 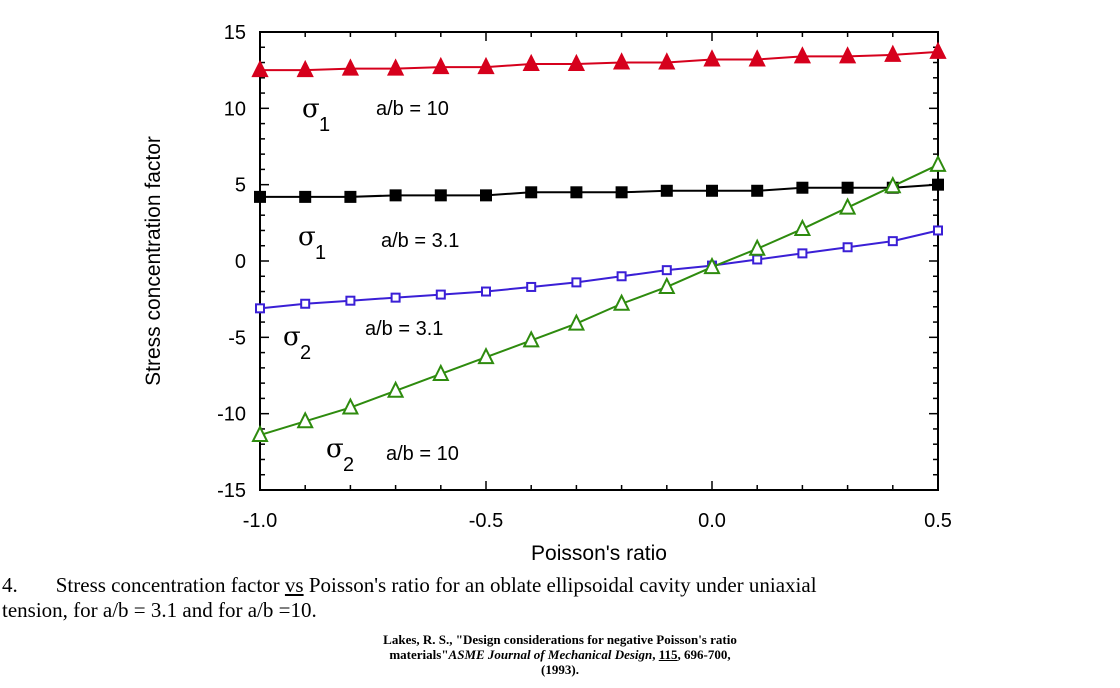 What do you see at coordinates (237, 338) in the screenshot?
I see `y-tick-label: -5` at bounding box center [237, 338].